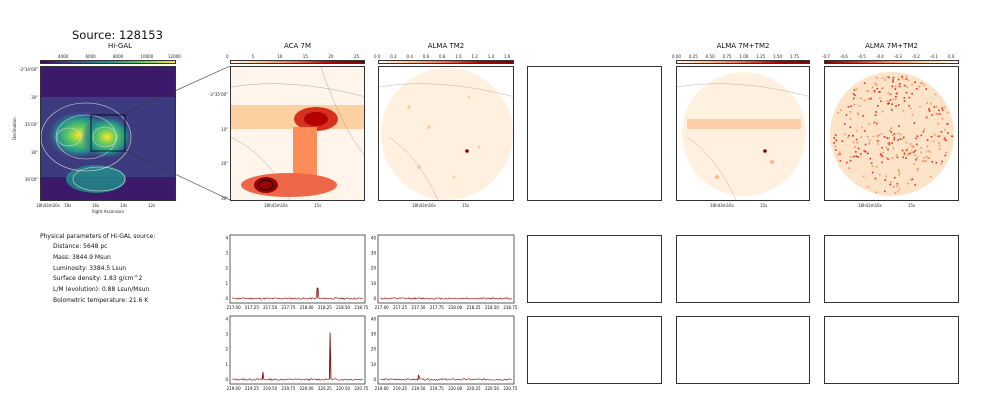 The height and width of the screenshot is (405, 1000). I want to click on x-tick-label: 219.75, so click(288, 388).